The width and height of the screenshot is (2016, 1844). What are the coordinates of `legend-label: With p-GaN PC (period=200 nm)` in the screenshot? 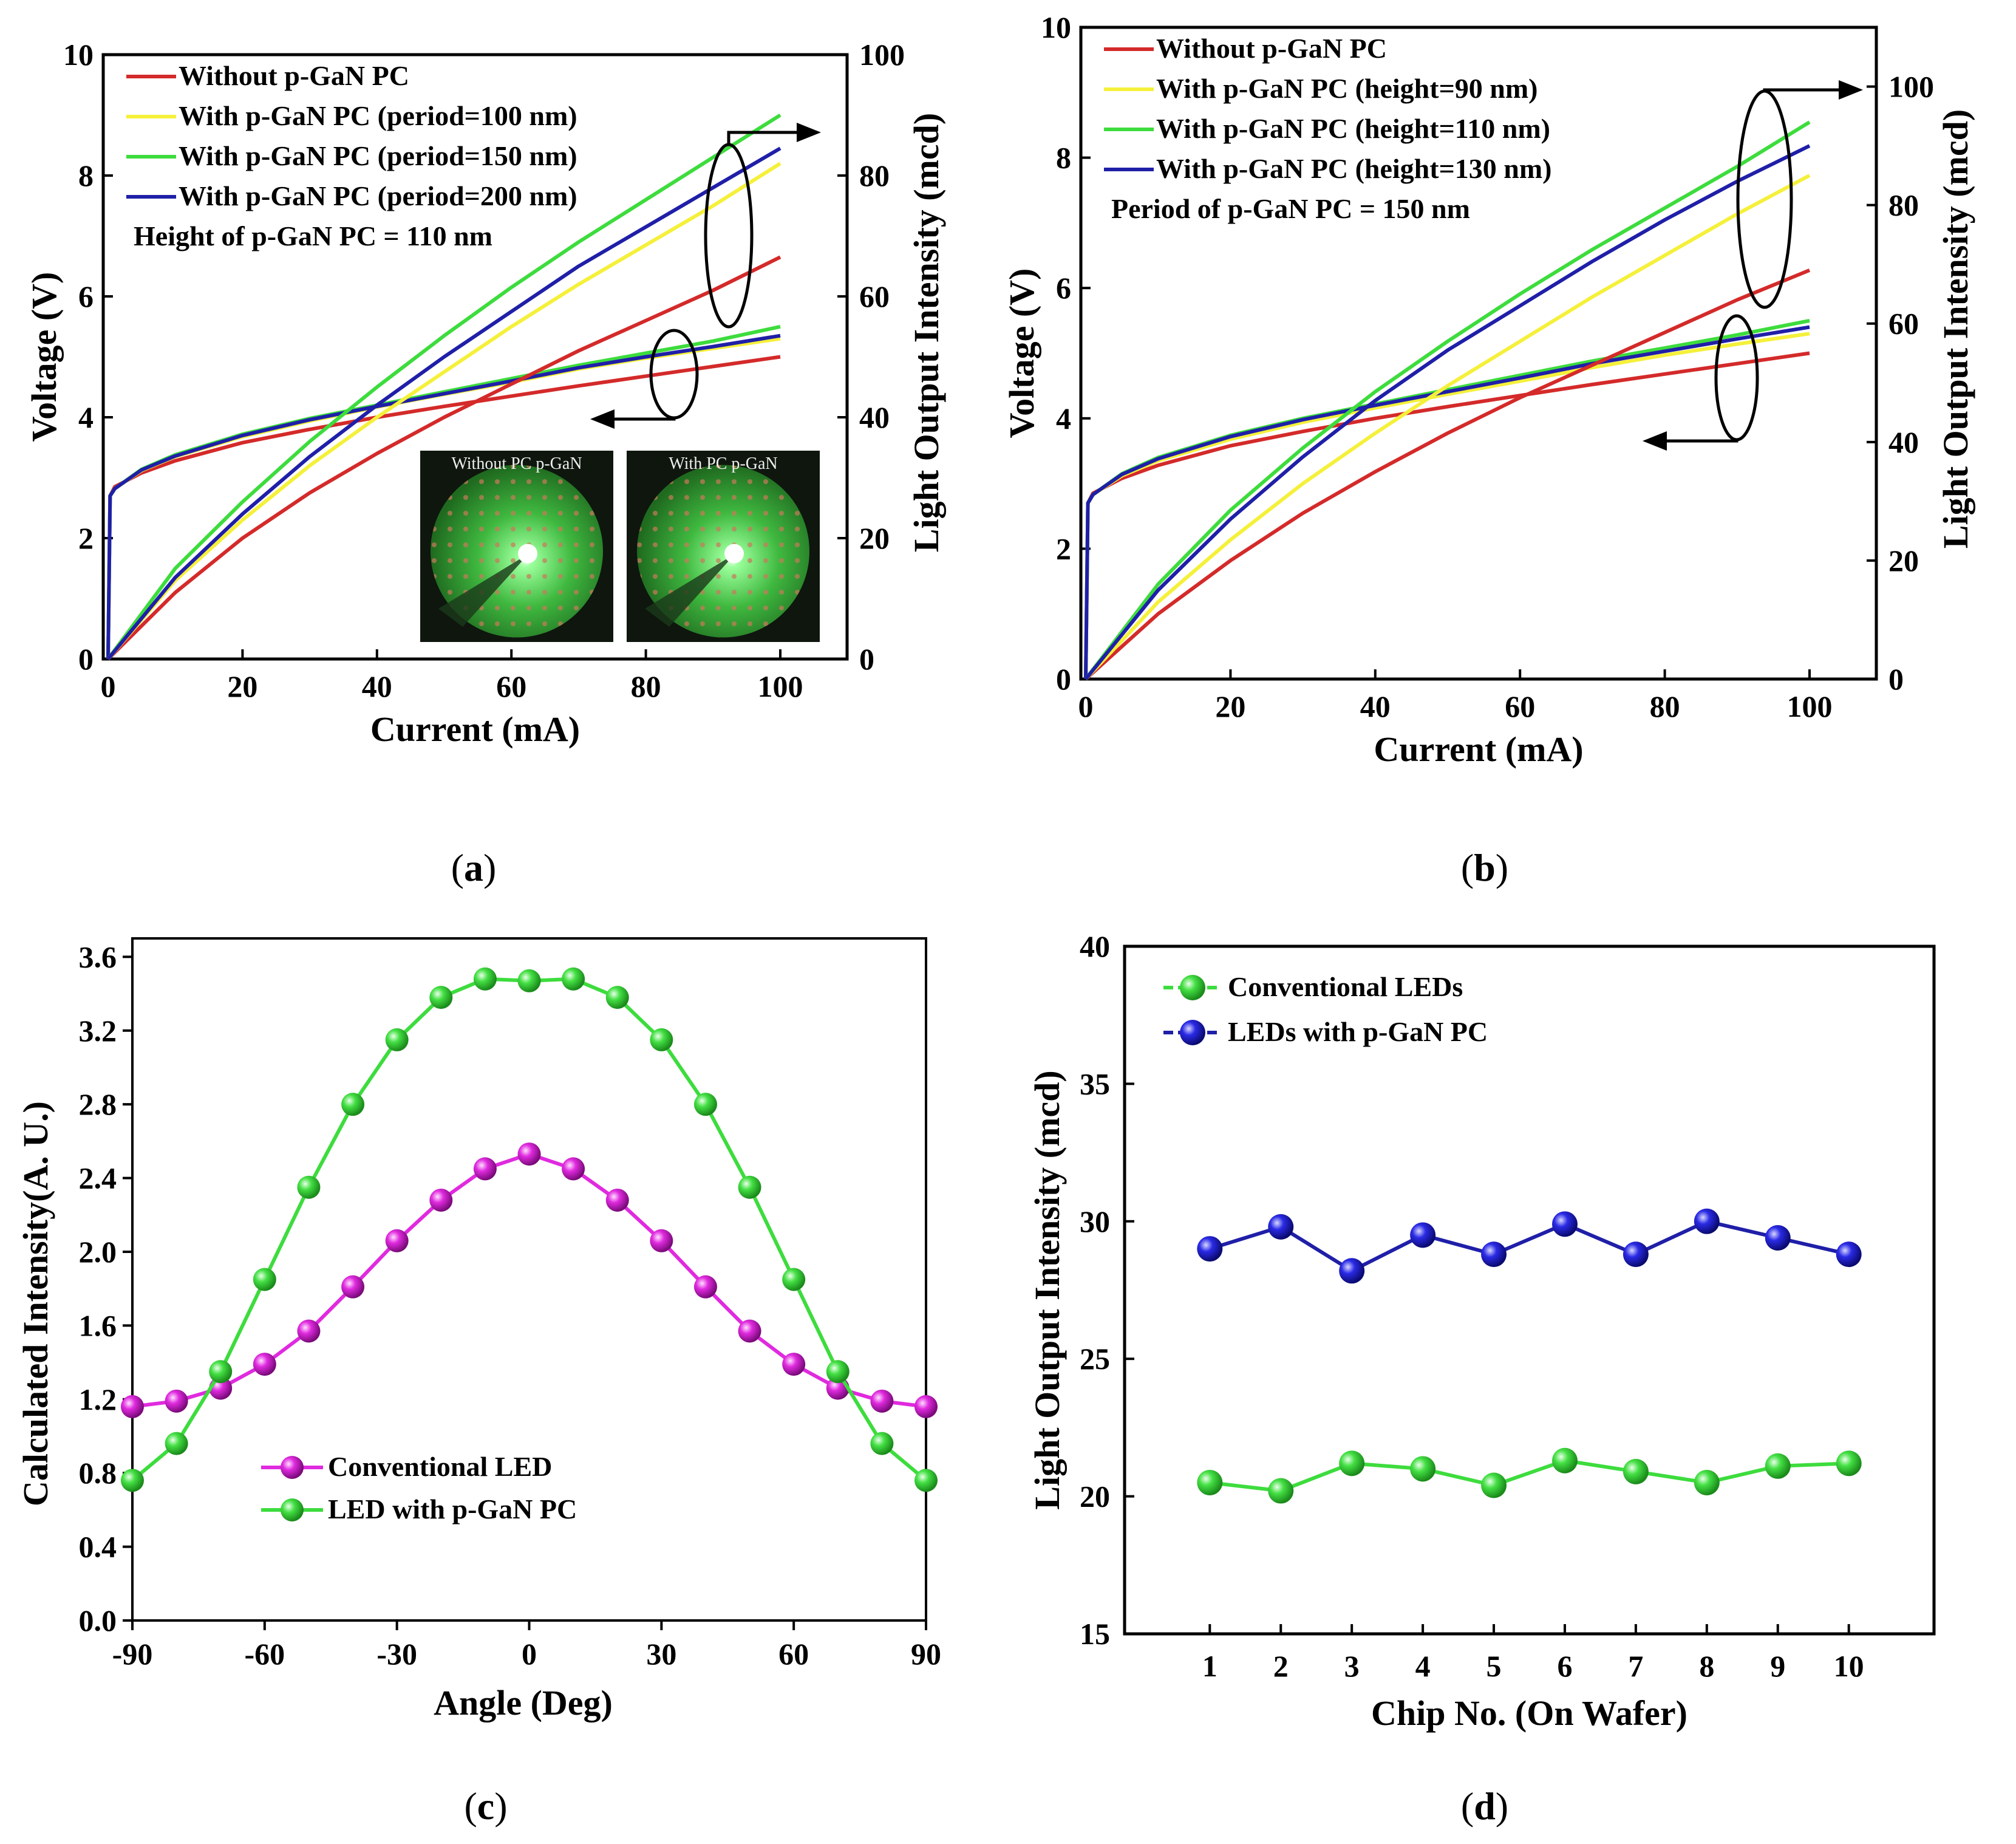 It's located at (378, 195).